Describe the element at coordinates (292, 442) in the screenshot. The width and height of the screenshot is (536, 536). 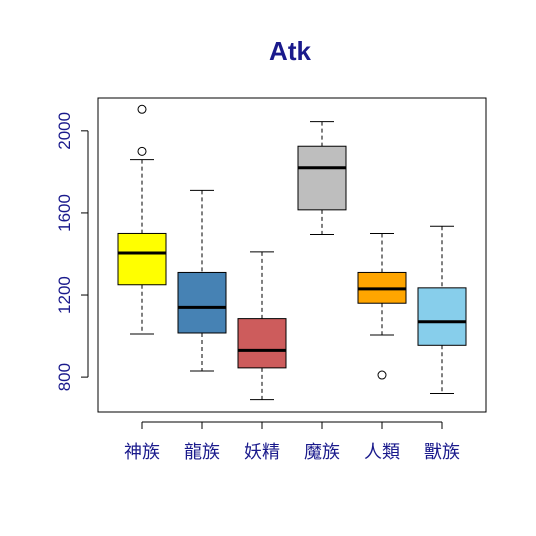
I see `x-axis: 神族 龍族 妖精 魔族 人類 獸族` at that location.